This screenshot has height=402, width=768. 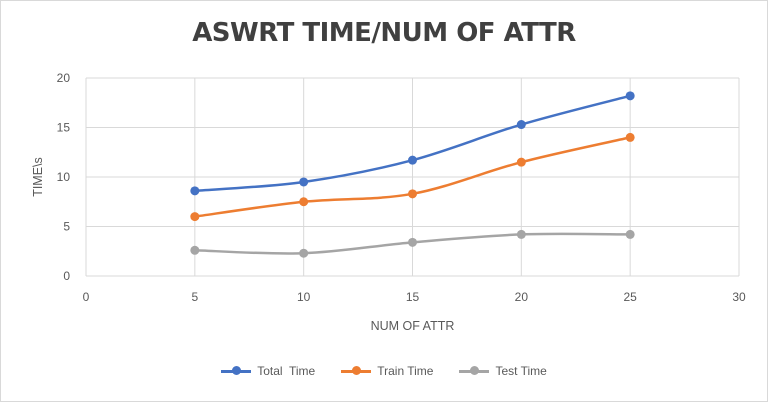 What do you see at coordinates (521, 371) in the screenshot?
I see `legend-label-test-time: Test Time` at bounding box center [521, 371].